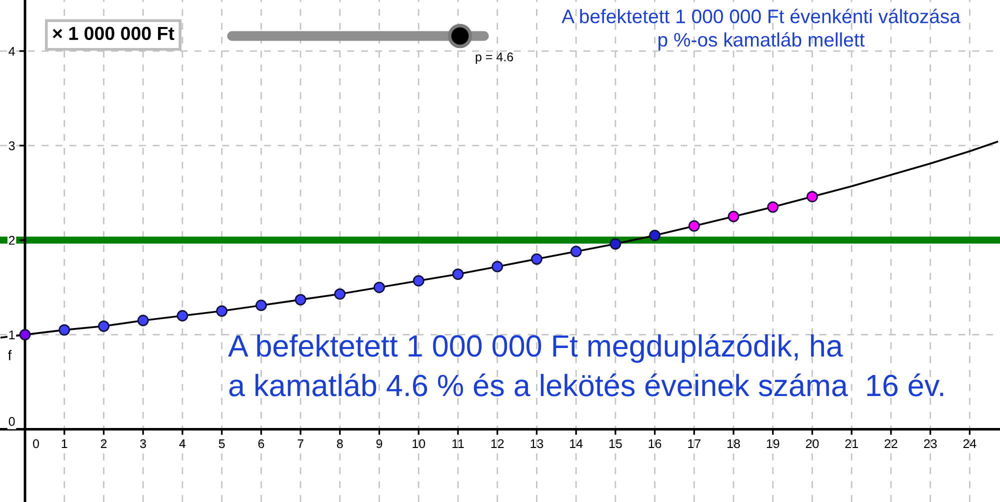 This screenshot has width=1000, height=502. I want to click on annotation: A befektetett 1 000 000 Ft megduplázódik, ha a kamatláb 4.6 % és a lekötés éveinek száma 16 év., so click(586, 365).